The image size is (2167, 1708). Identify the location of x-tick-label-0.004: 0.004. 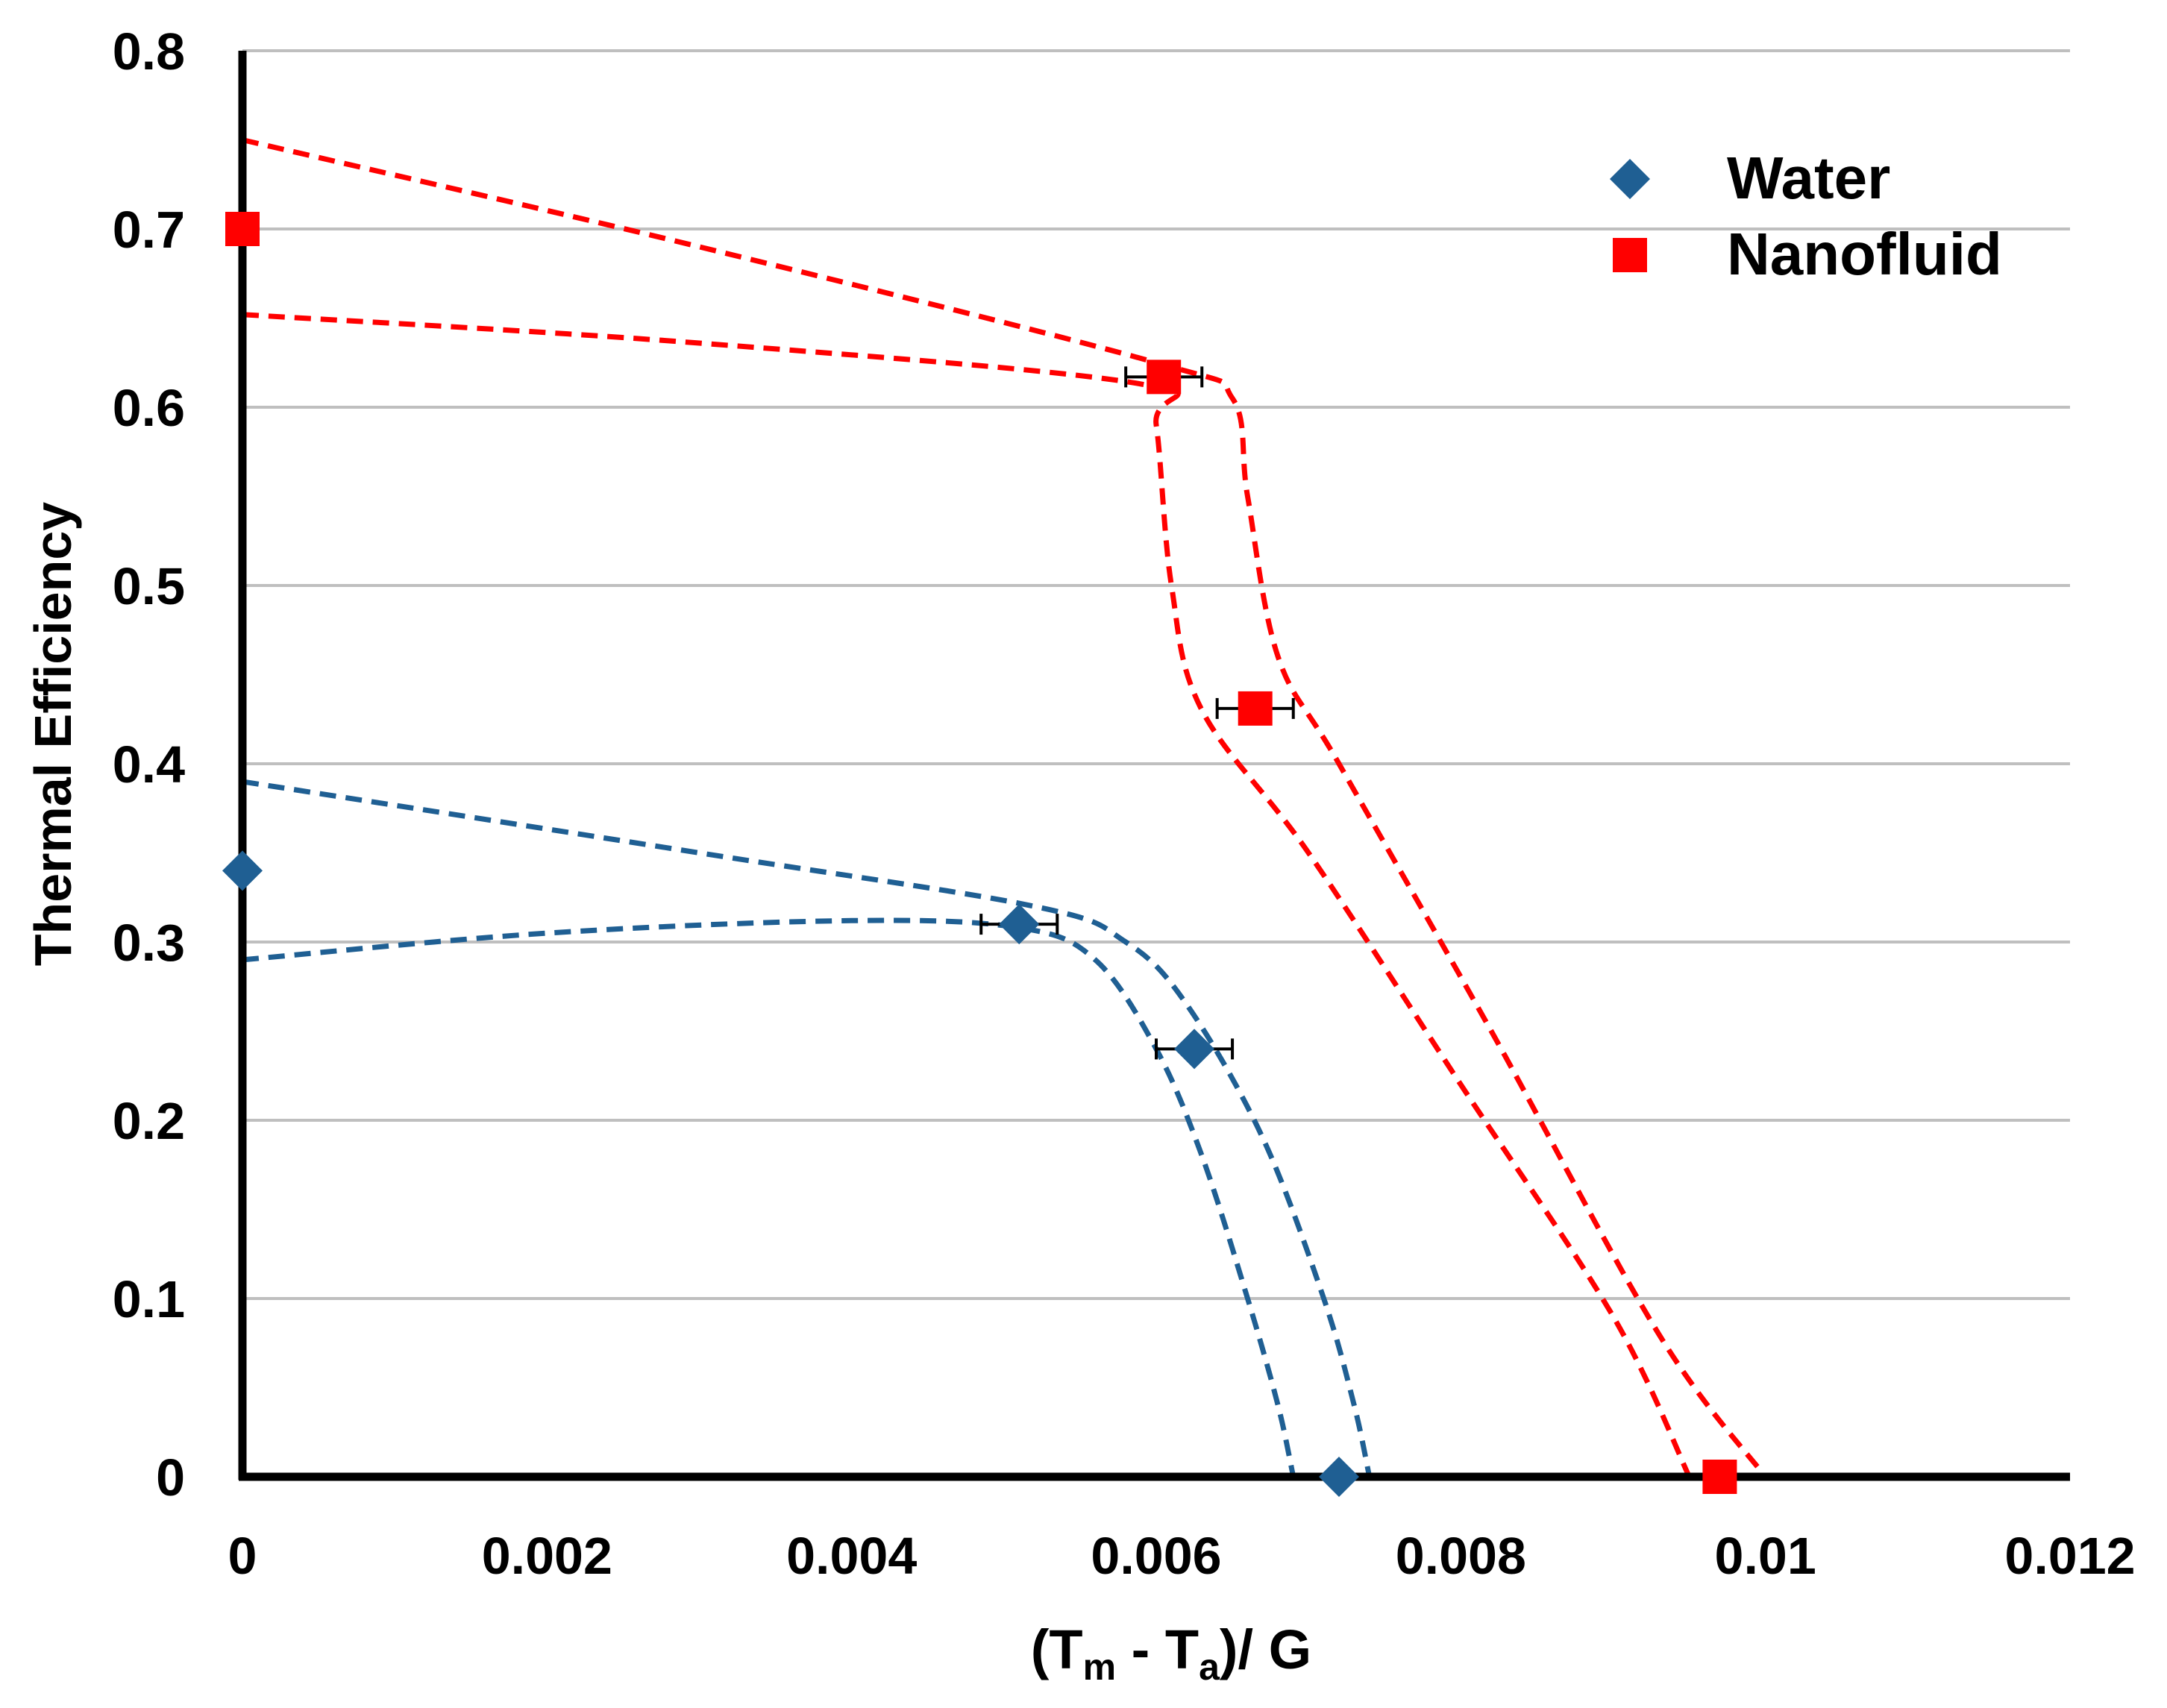
(851, 1556).